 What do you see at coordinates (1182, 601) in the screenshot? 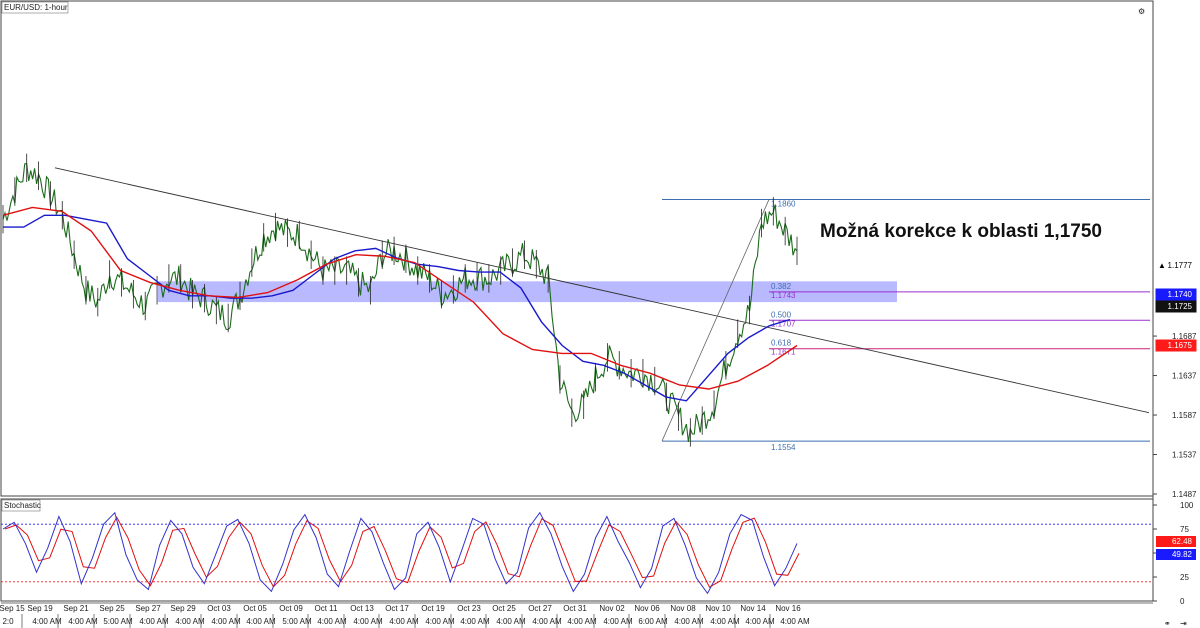
I see `stoch-tick-label: 0` at bounding box center [1182, 601].